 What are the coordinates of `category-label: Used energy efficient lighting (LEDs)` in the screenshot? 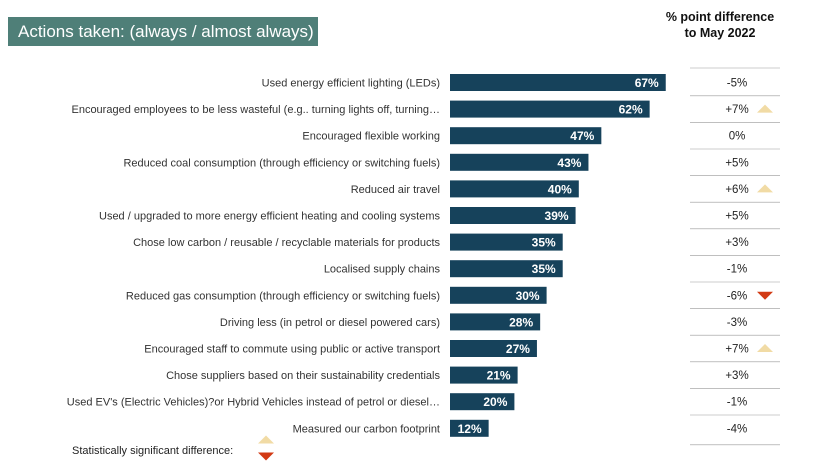 It's located at (351, 84).